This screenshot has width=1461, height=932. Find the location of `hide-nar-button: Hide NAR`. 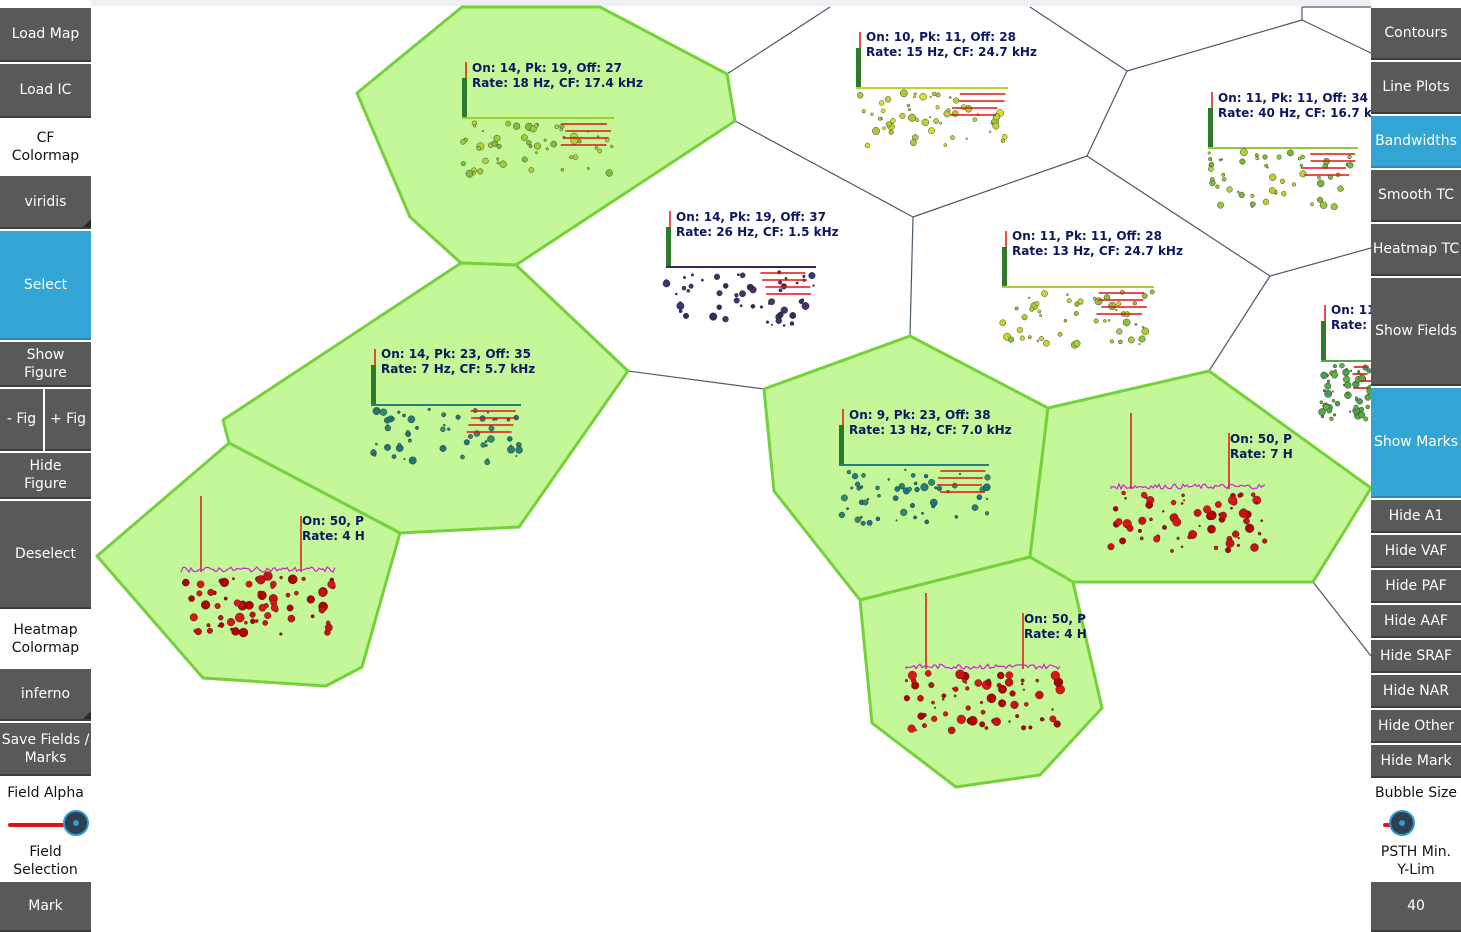

hide-nar-button: Hide NAR is located at coordinates (1416, 691).